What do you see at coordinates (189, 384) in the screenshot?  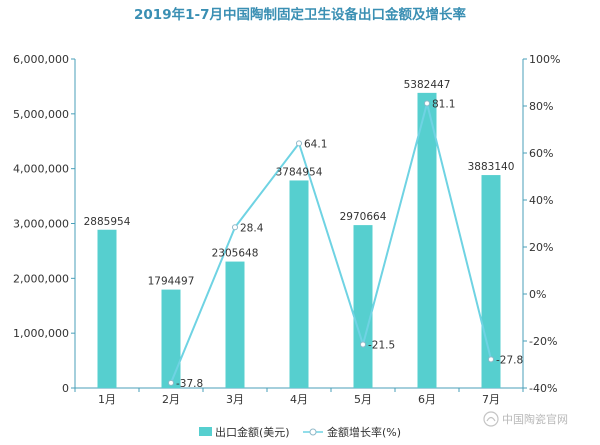 I see `line-value-label: -37.8` at bounding box center [189, 384].